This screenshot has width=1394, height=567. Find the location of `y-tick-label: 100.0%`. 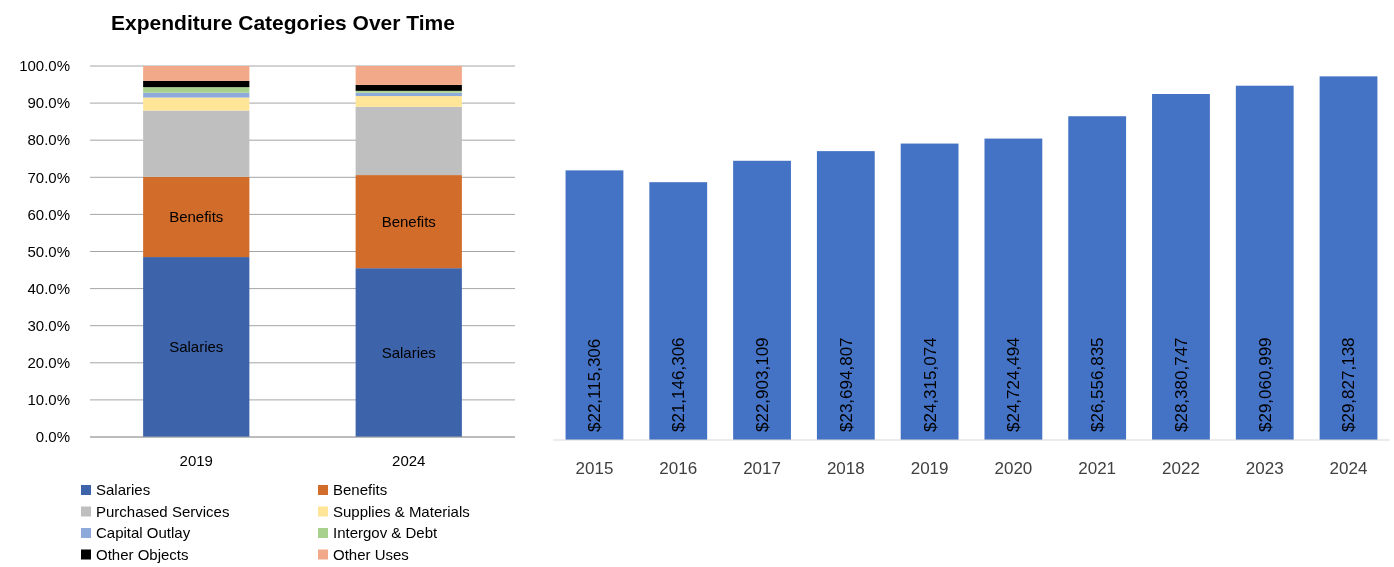

y-tick-label: 100.0% is located at coordinates (44, 66).